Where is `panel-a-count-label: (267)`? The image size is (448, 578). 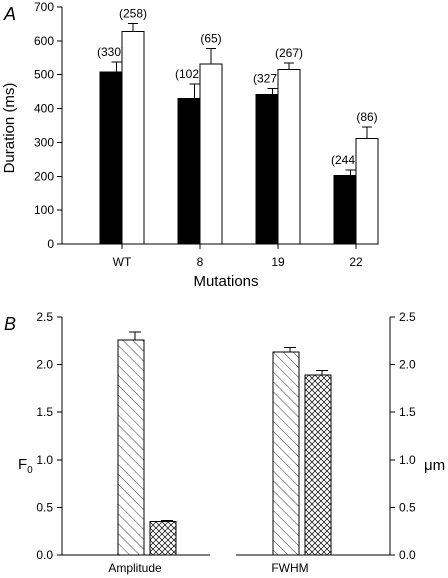 panel-a-count-label: (267) is located at coordinates (289, 53).